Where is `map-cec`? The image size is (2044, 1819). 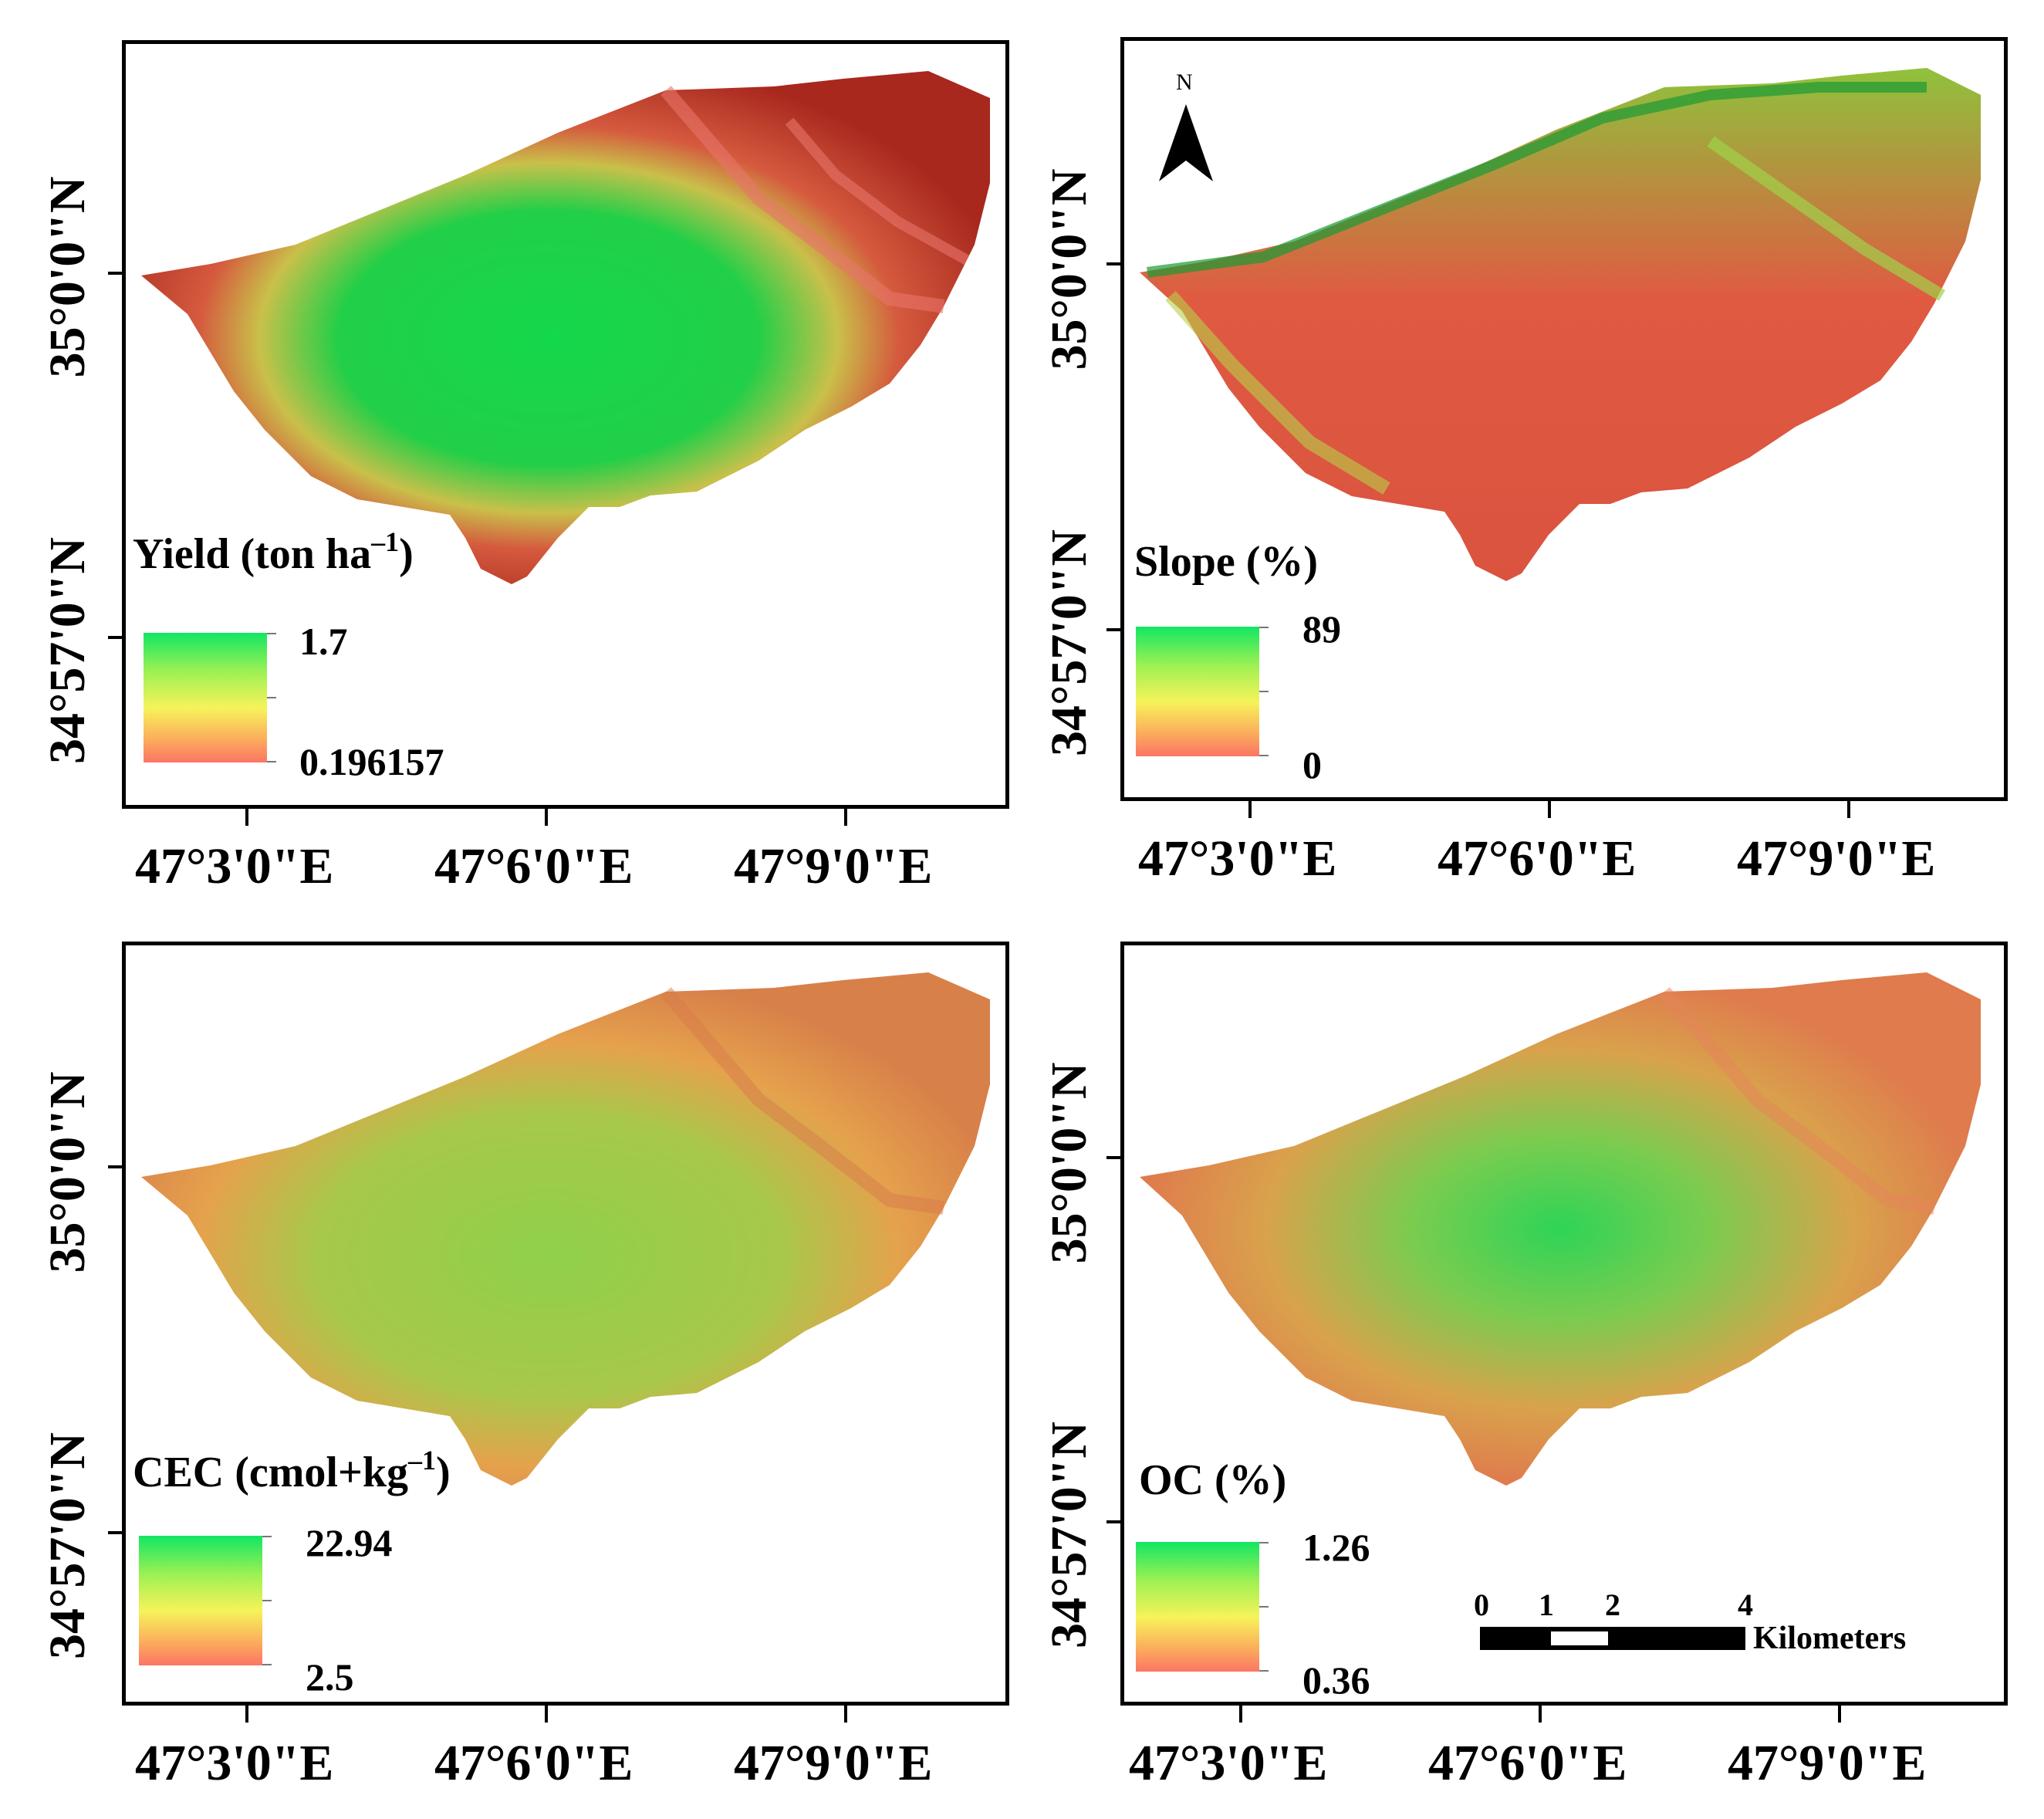
map-cec is located at coordinates (565, 1229).